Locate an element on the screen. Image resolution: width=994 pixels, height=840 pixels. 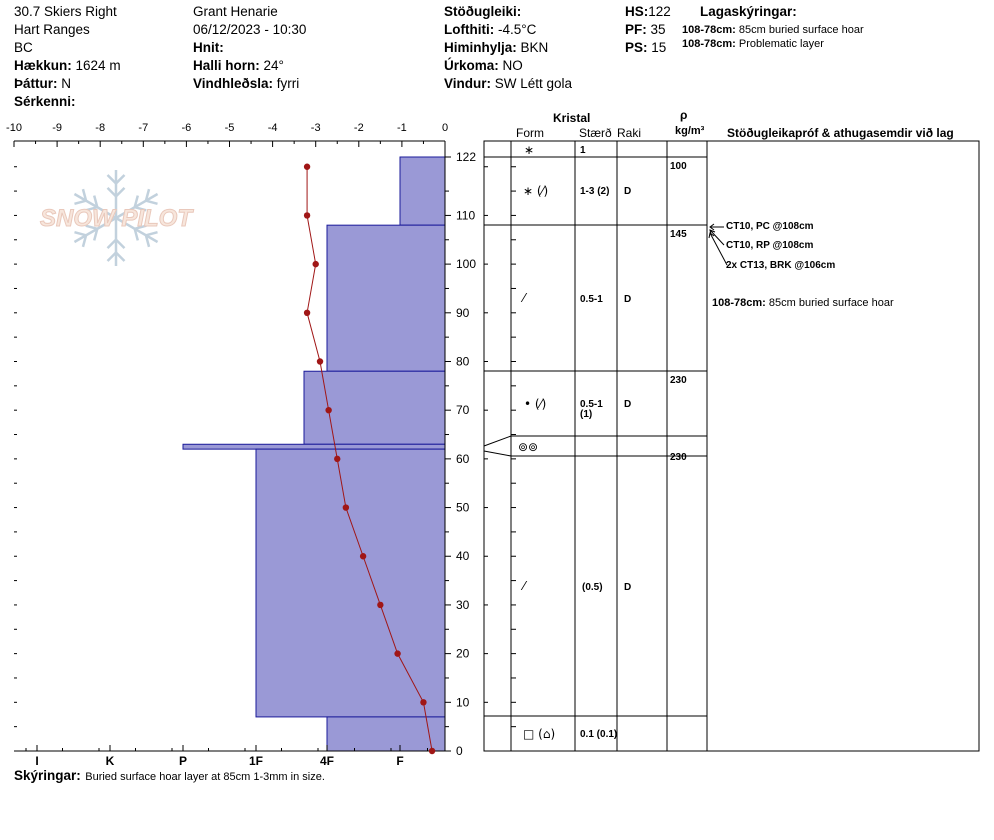
snowpilot-logo: SNOW PILOT is located at coordinates (117, 218).